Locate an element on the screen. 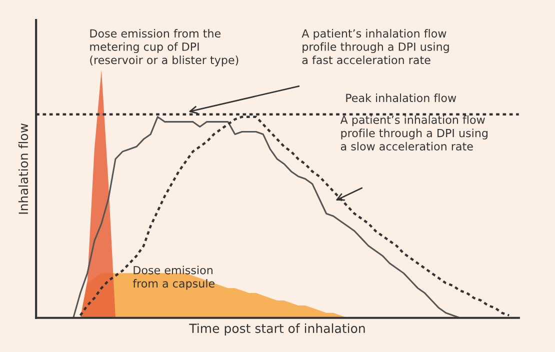 This screenshot has width=555, height=352. annotation: Dose emission from a capsule is located at coordinates (173, 278).